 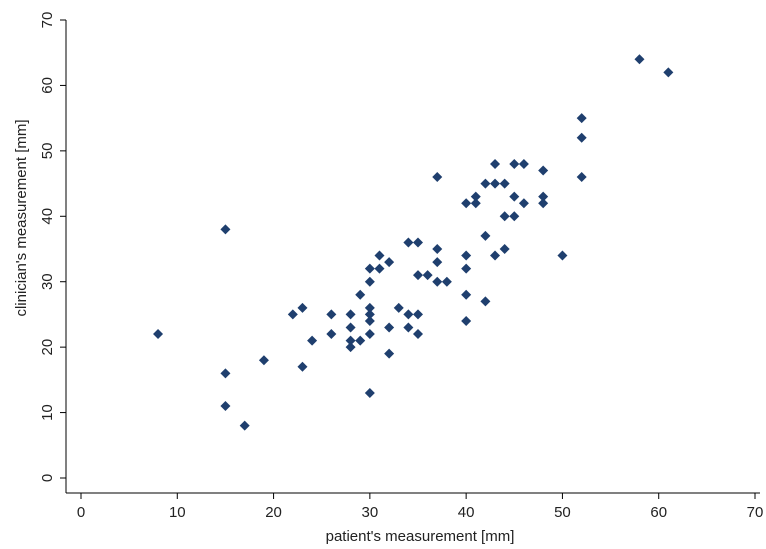 I want to click on x-tick-label: 70, so click(x=755, y=512).